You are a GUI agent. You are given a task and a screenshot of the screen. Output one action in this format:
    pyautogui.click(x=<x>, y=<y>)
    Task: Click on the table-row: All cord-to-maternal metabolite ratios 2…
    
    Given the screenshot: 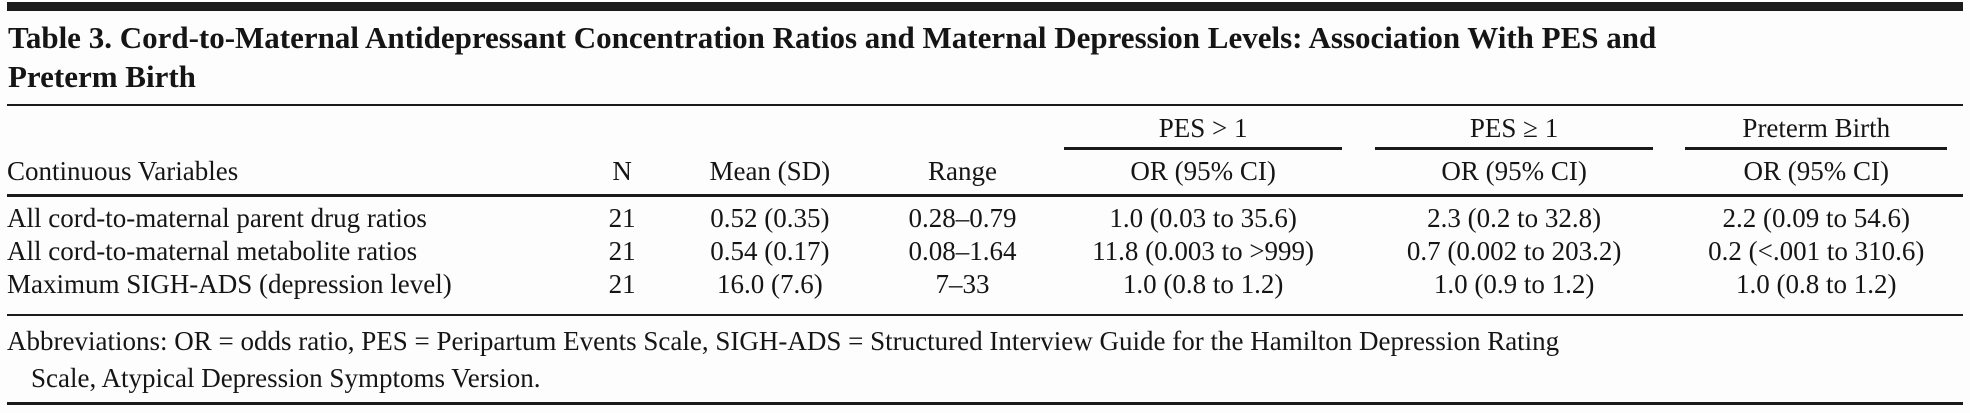 What is the action you would take?
    pyautogui.click(x=985, y=251)
    